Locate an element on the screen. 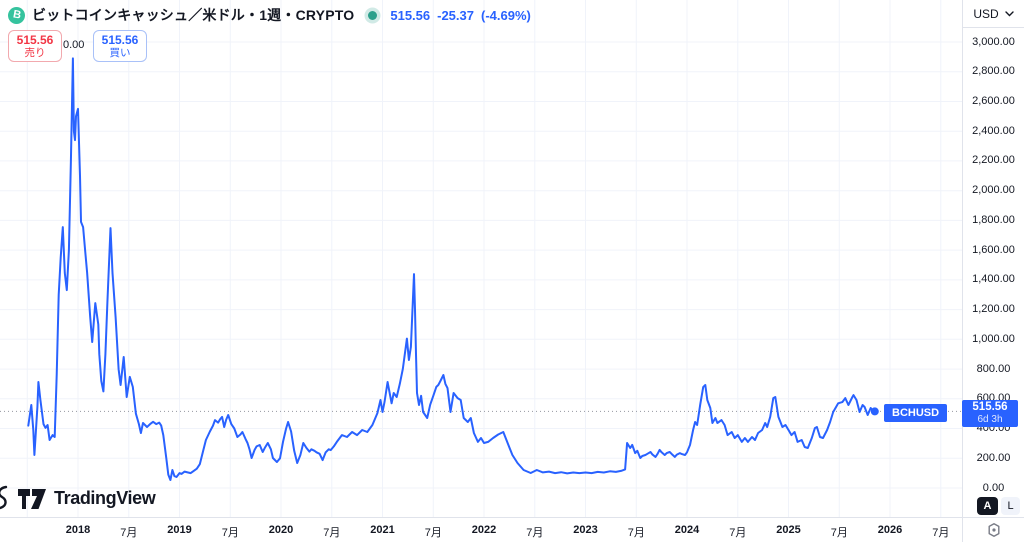 Image resolution: width=1024 pixels, height=542 pixels. price-change-percent: (-4.69%) is located at coordinates (506, 15).